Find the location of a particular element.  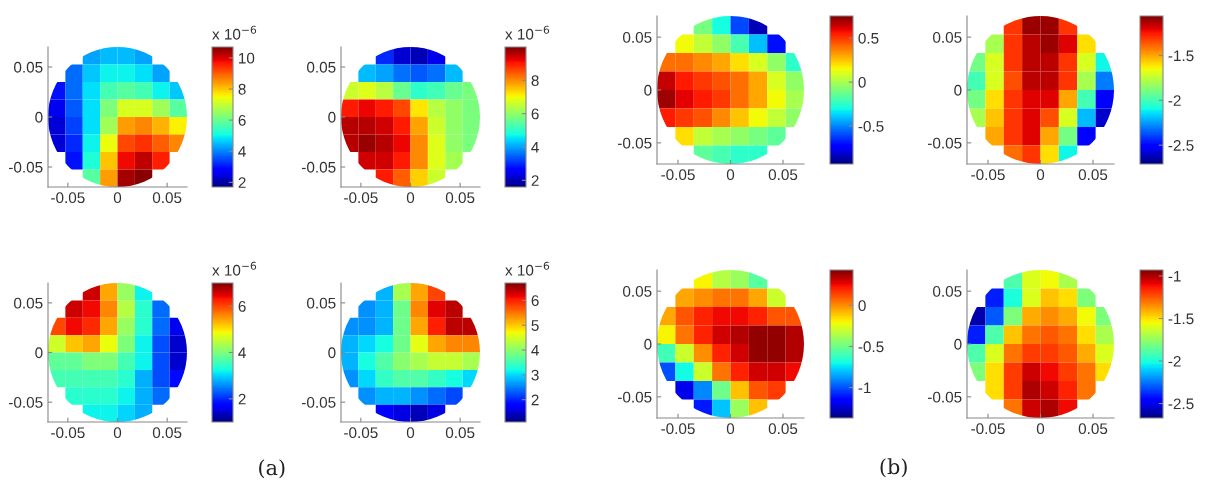

color-bar-label: 3 is located at coordinates (535, 375).